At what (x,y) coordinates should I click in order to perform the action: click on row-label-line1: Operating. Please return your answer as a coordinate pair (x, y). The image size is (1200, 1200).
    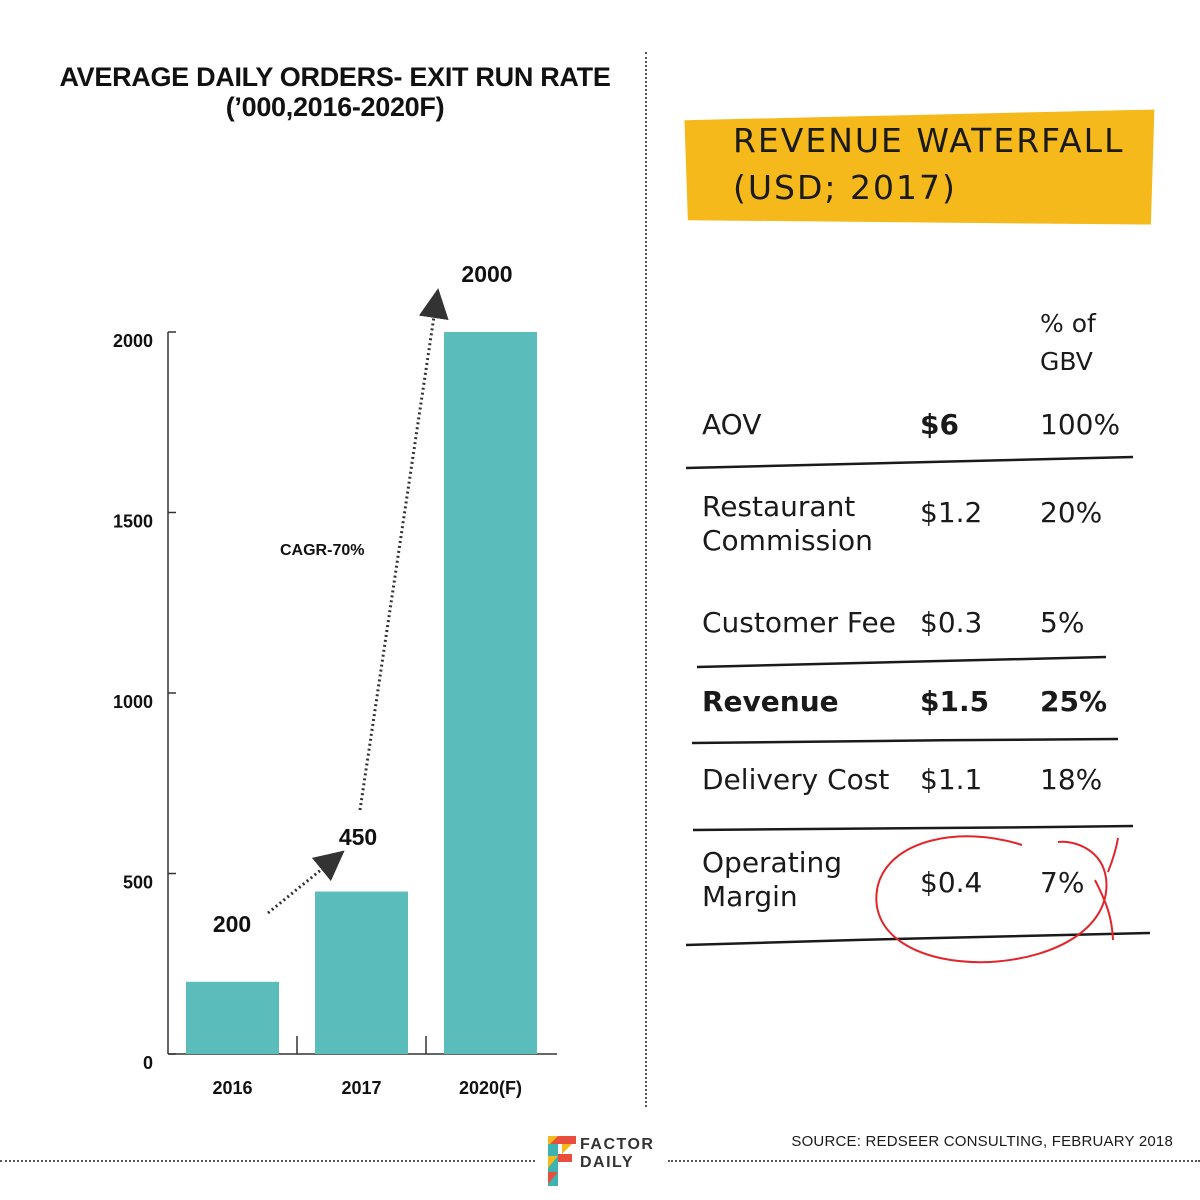
    Looking at the image, I should click on (772, 862).